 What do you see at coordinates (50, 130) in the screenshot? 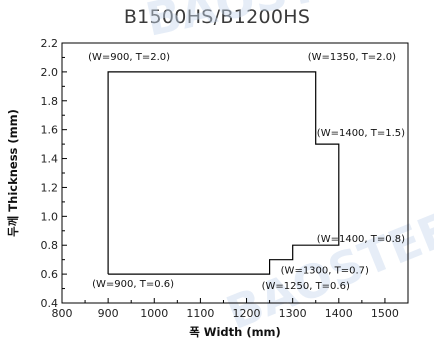
I see `y-tick-label: 1.6` at bounding box center [50, 130].